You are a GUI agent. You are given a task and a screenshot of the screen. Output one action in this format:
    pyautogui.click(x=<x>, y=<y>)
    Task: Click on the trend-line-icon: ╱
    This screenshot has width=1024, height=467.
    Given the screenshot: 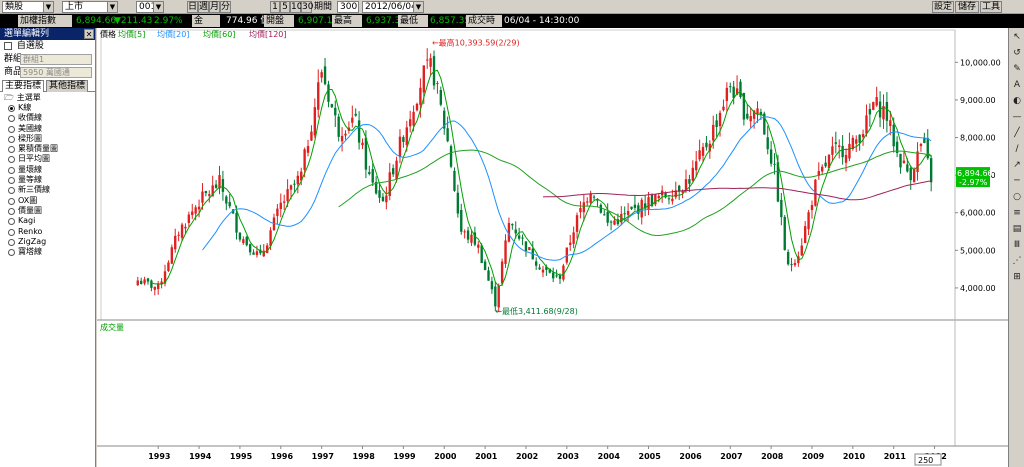 What is the action you would take?
    pyautogui.click(x=1017, y=133)
    